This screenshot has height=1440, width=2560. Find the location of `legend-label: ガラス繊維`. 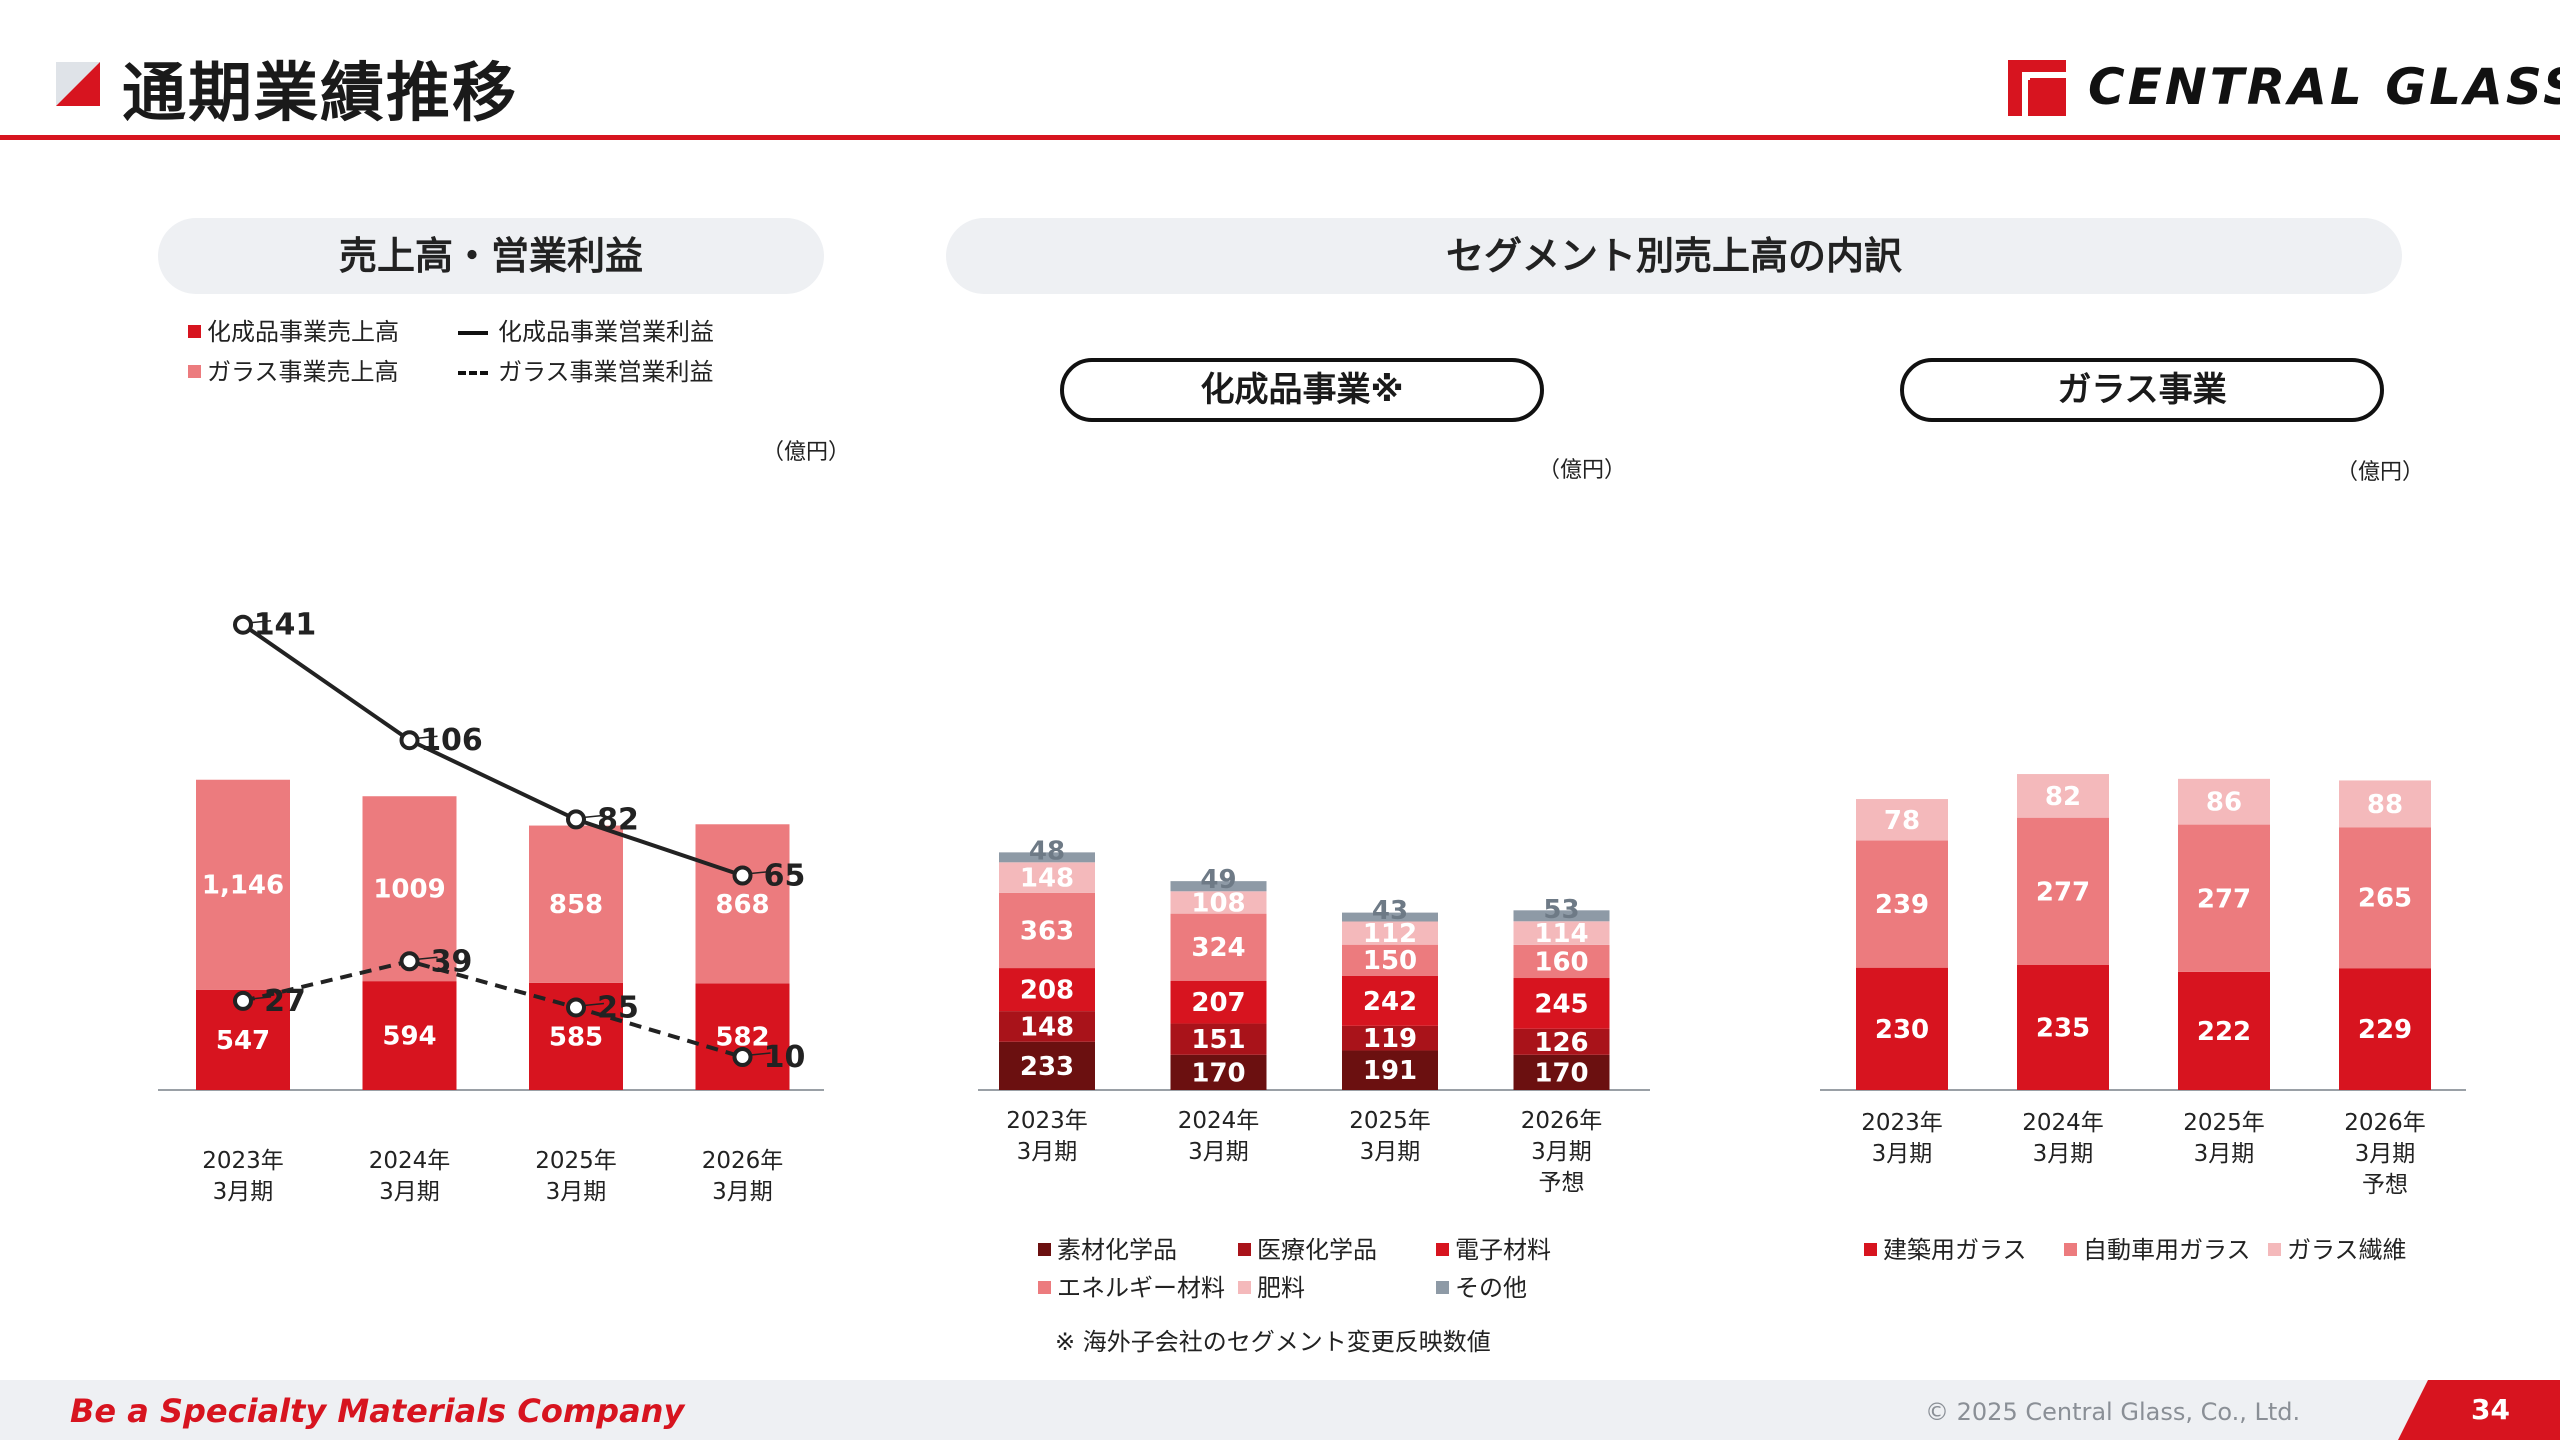

legend-label: ガラス繊維 is located at coordinates (2347, 1250).